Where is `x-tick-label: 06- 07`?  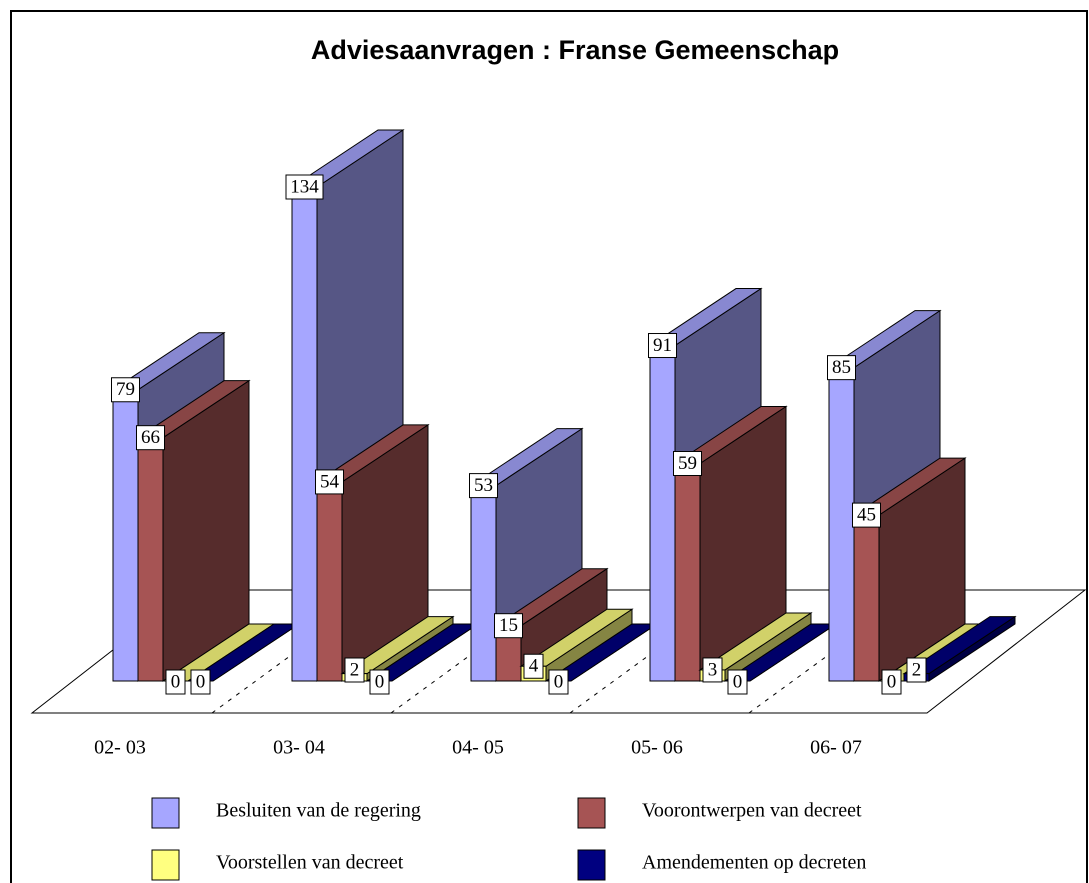
x-tick-label: 06- 07 is located at coordinates (836, 748).